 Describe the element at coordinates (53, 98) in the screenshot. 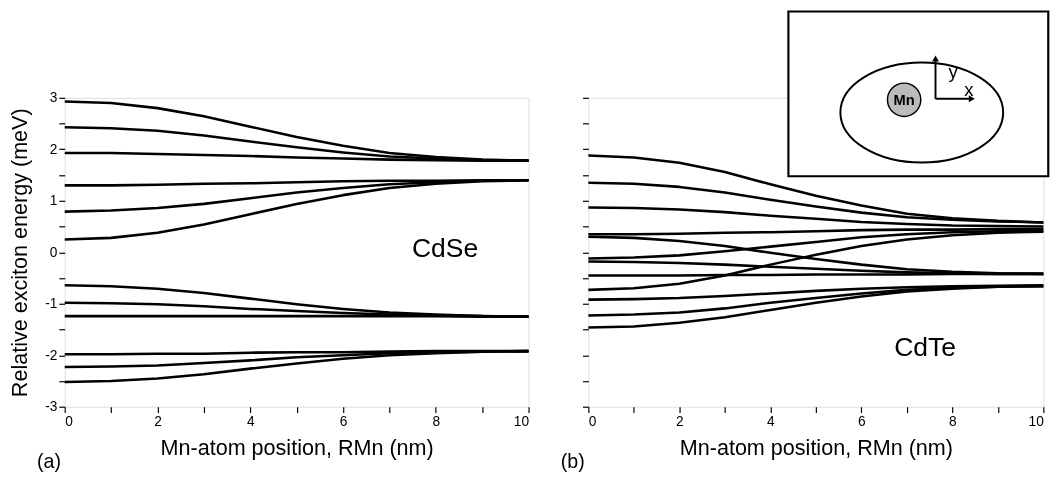

I see `y-tick-label: 3` at that location.